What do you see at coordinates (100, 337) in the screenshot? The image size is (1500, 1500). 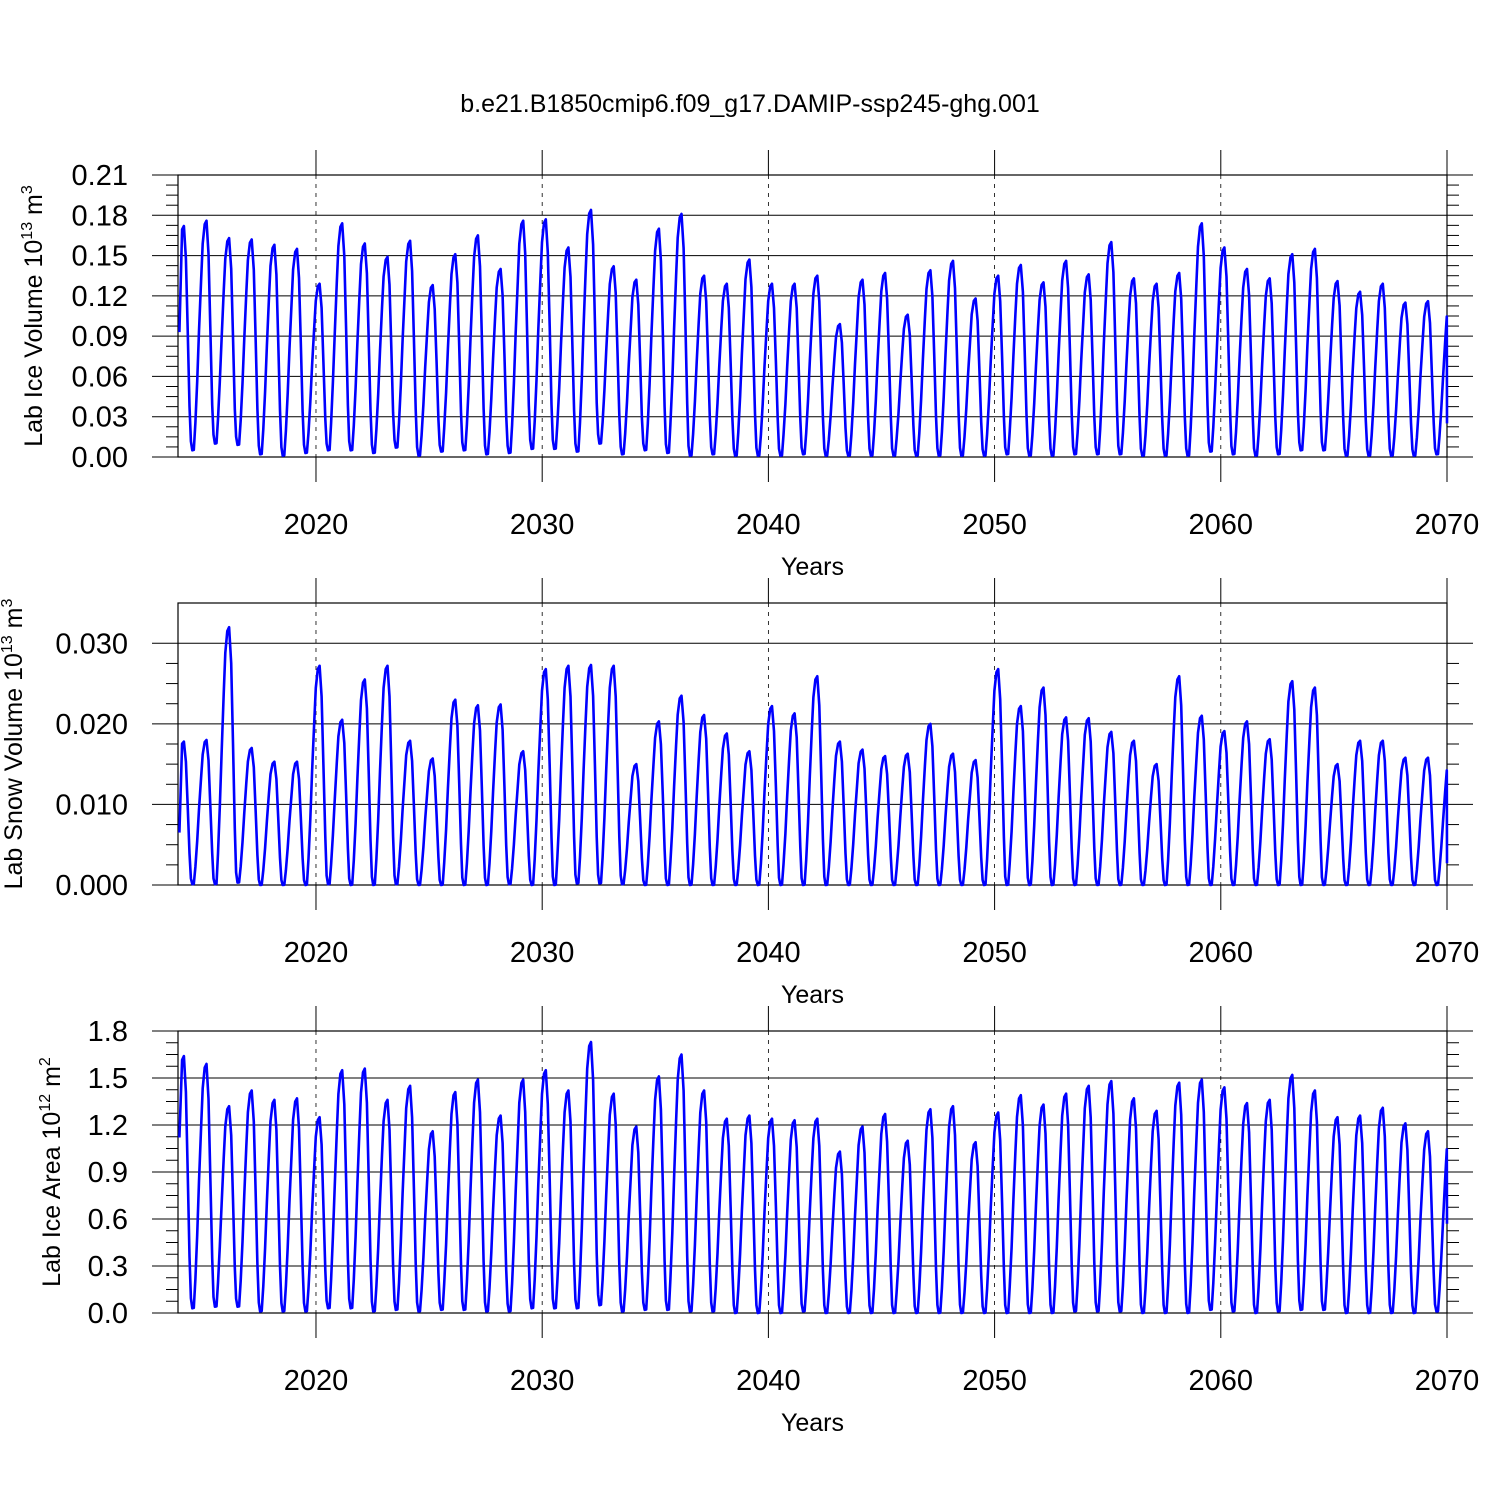 I see `y-tick-label: 0.09` at bounding box center [100, 337].